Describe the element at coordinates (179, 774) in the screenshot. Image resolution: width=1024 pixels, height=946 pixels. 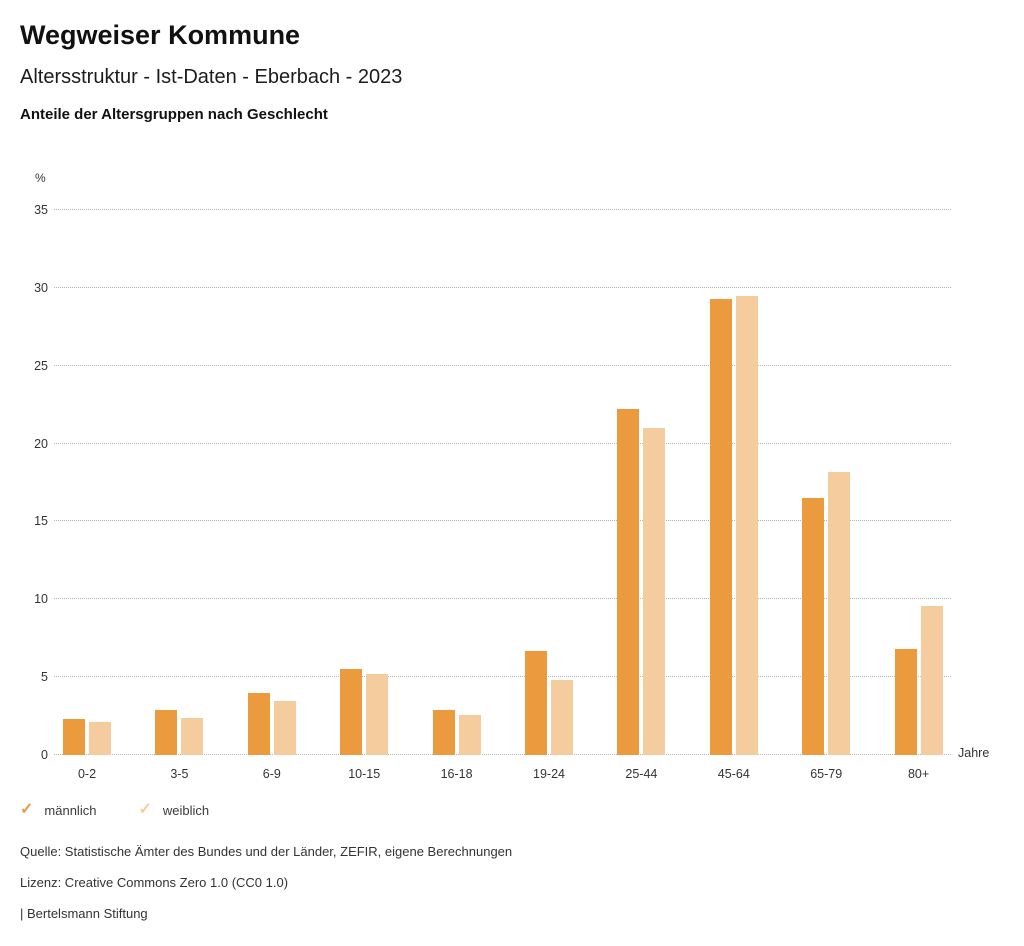
I see `x-tick-label-3-5: 3-5` at that location.